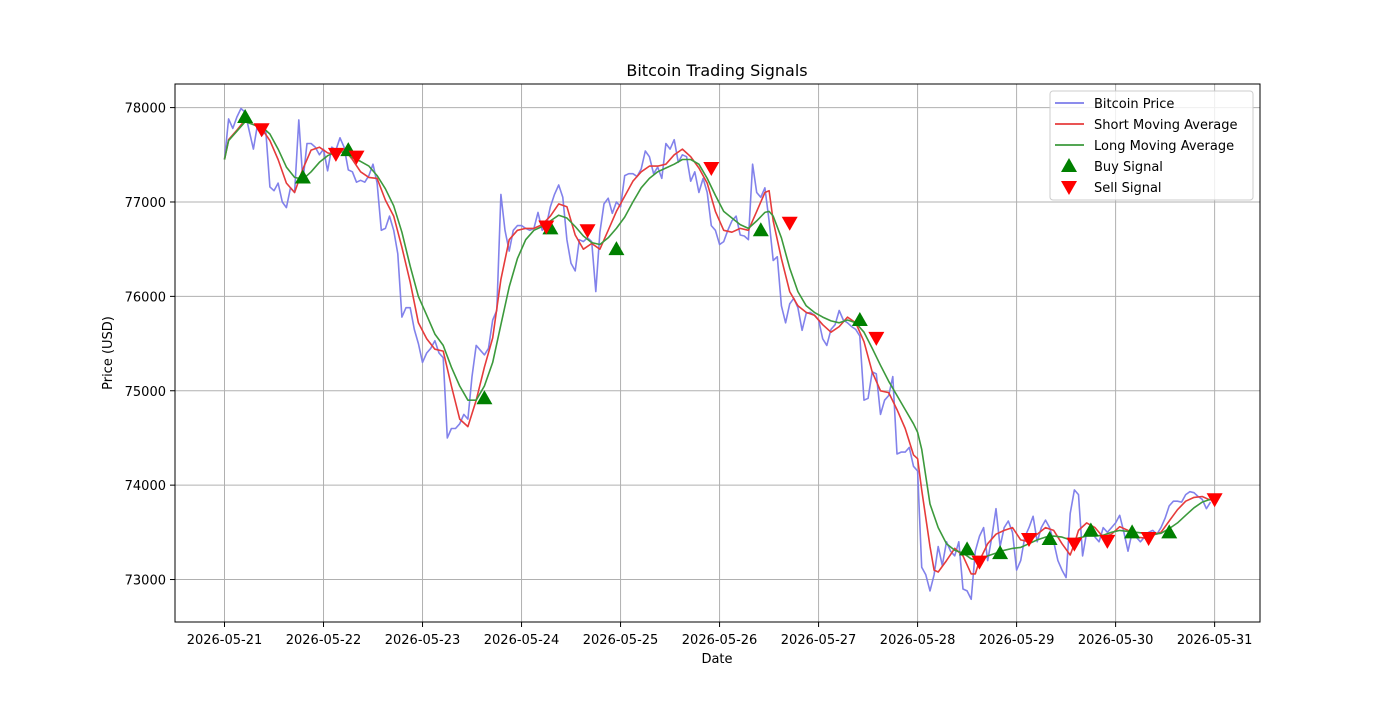 The width and height of the screenshot is (1400, 704). What do you see at coordinates (145, 581) in the screenshot?
I see `y-tick-label: 73000` at bounding box center [145, 581].